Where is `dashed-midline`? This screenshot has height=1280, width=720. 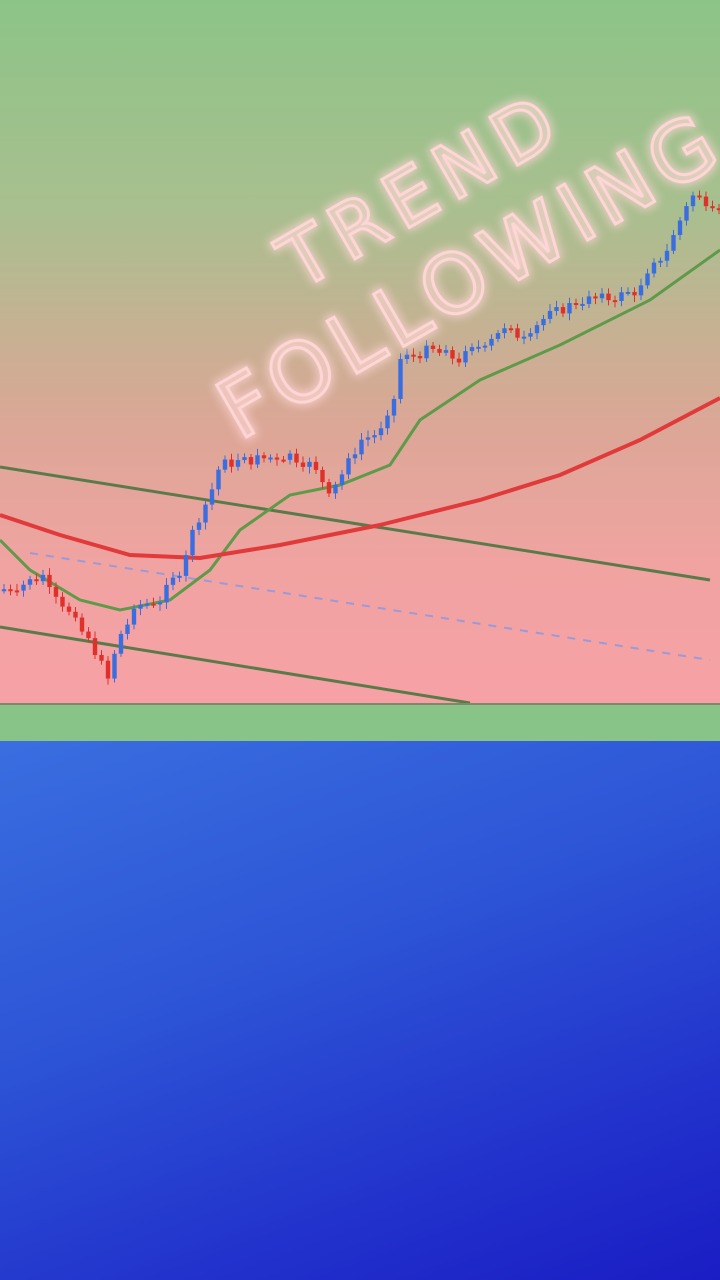
dashed-midline is located at coordinates (370, 606).